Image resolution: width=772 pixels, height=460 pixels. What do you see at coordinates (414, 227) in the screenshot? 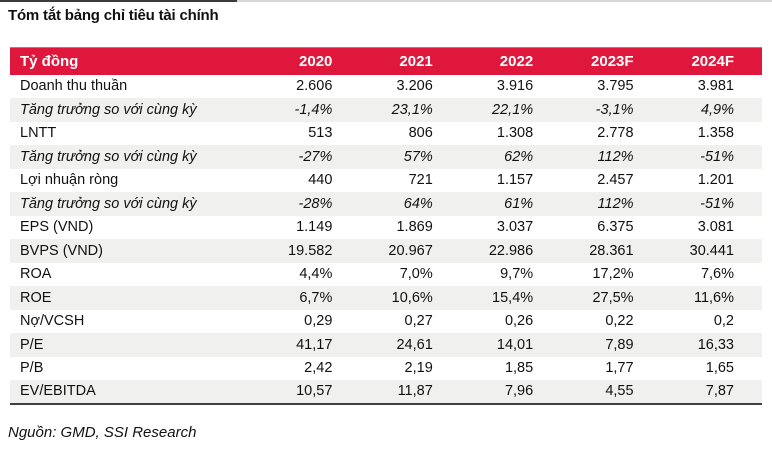
I see `value-cell-2021: 1.869` at bounding box center [414, 227].